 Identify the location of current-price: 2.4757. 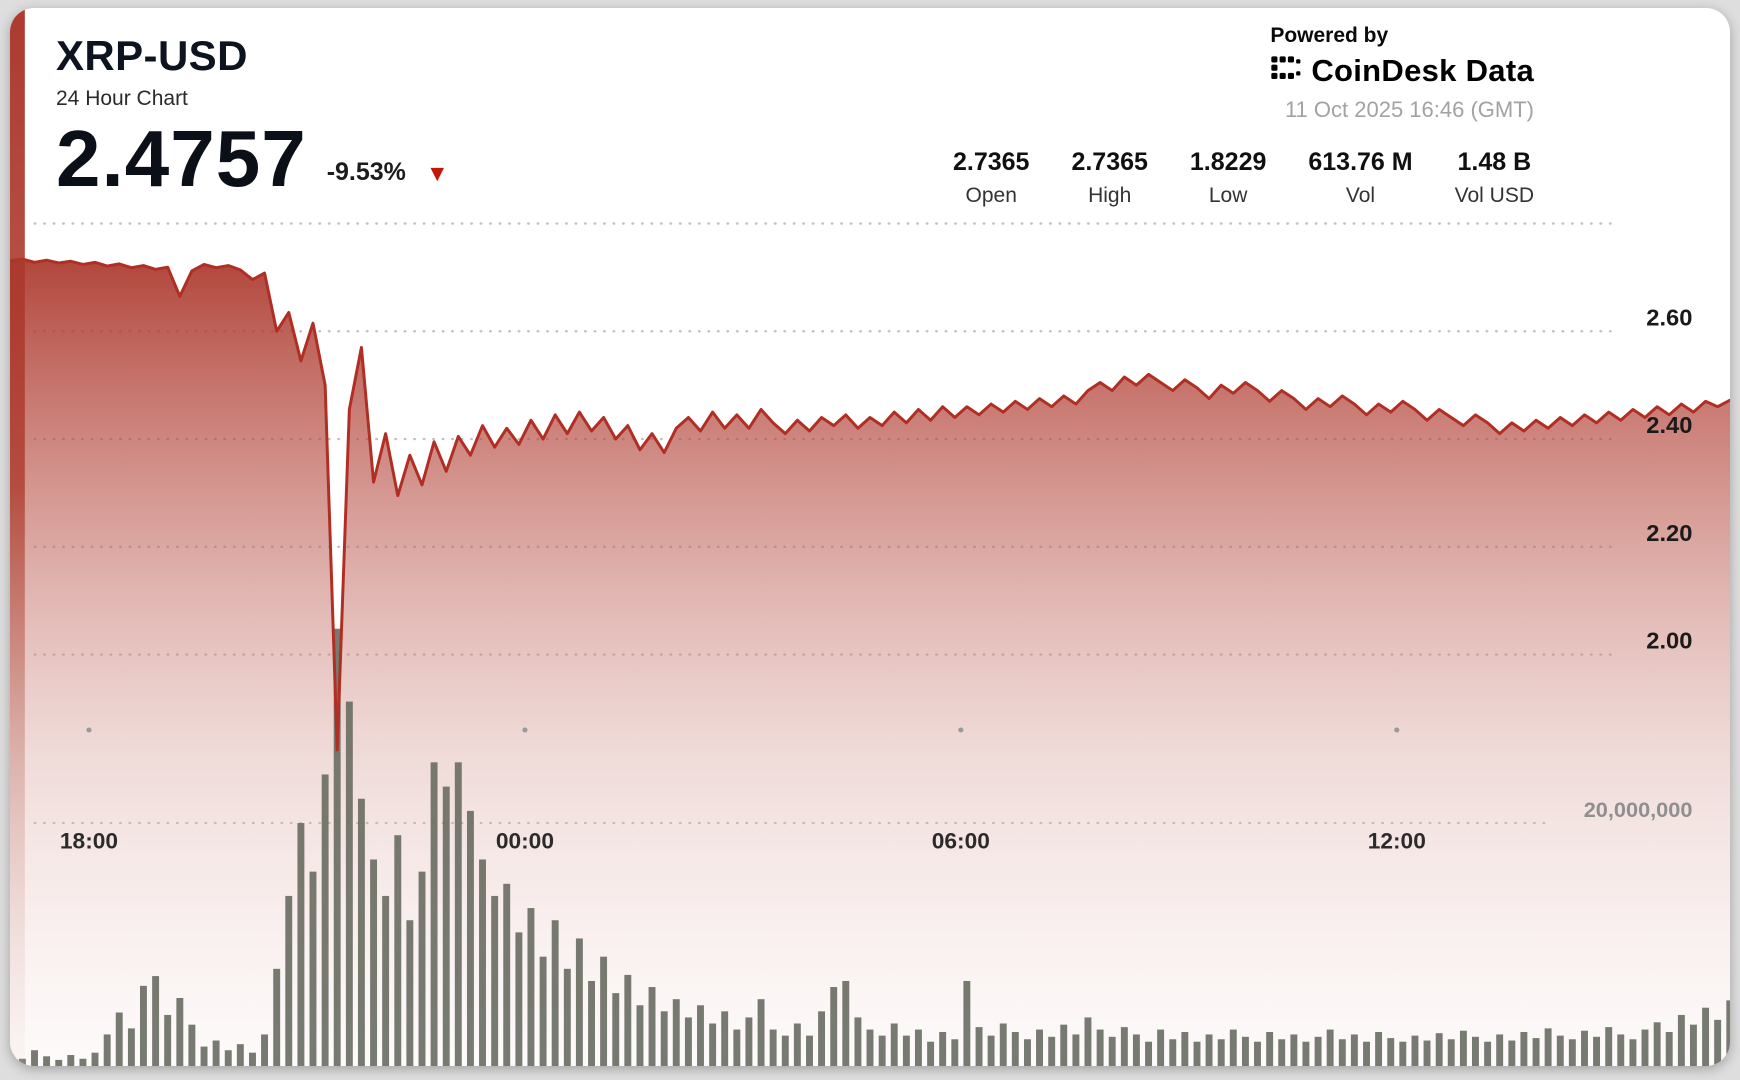
(181, 158).